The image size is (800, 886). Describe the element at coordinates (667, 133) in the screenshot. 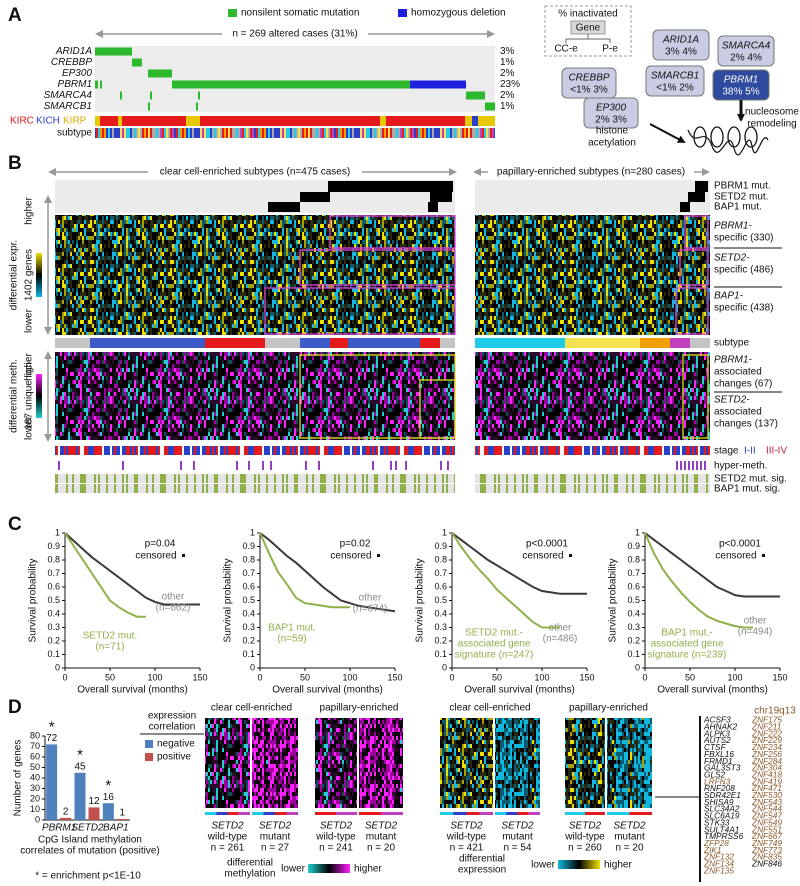

I see `arrow` at that location.